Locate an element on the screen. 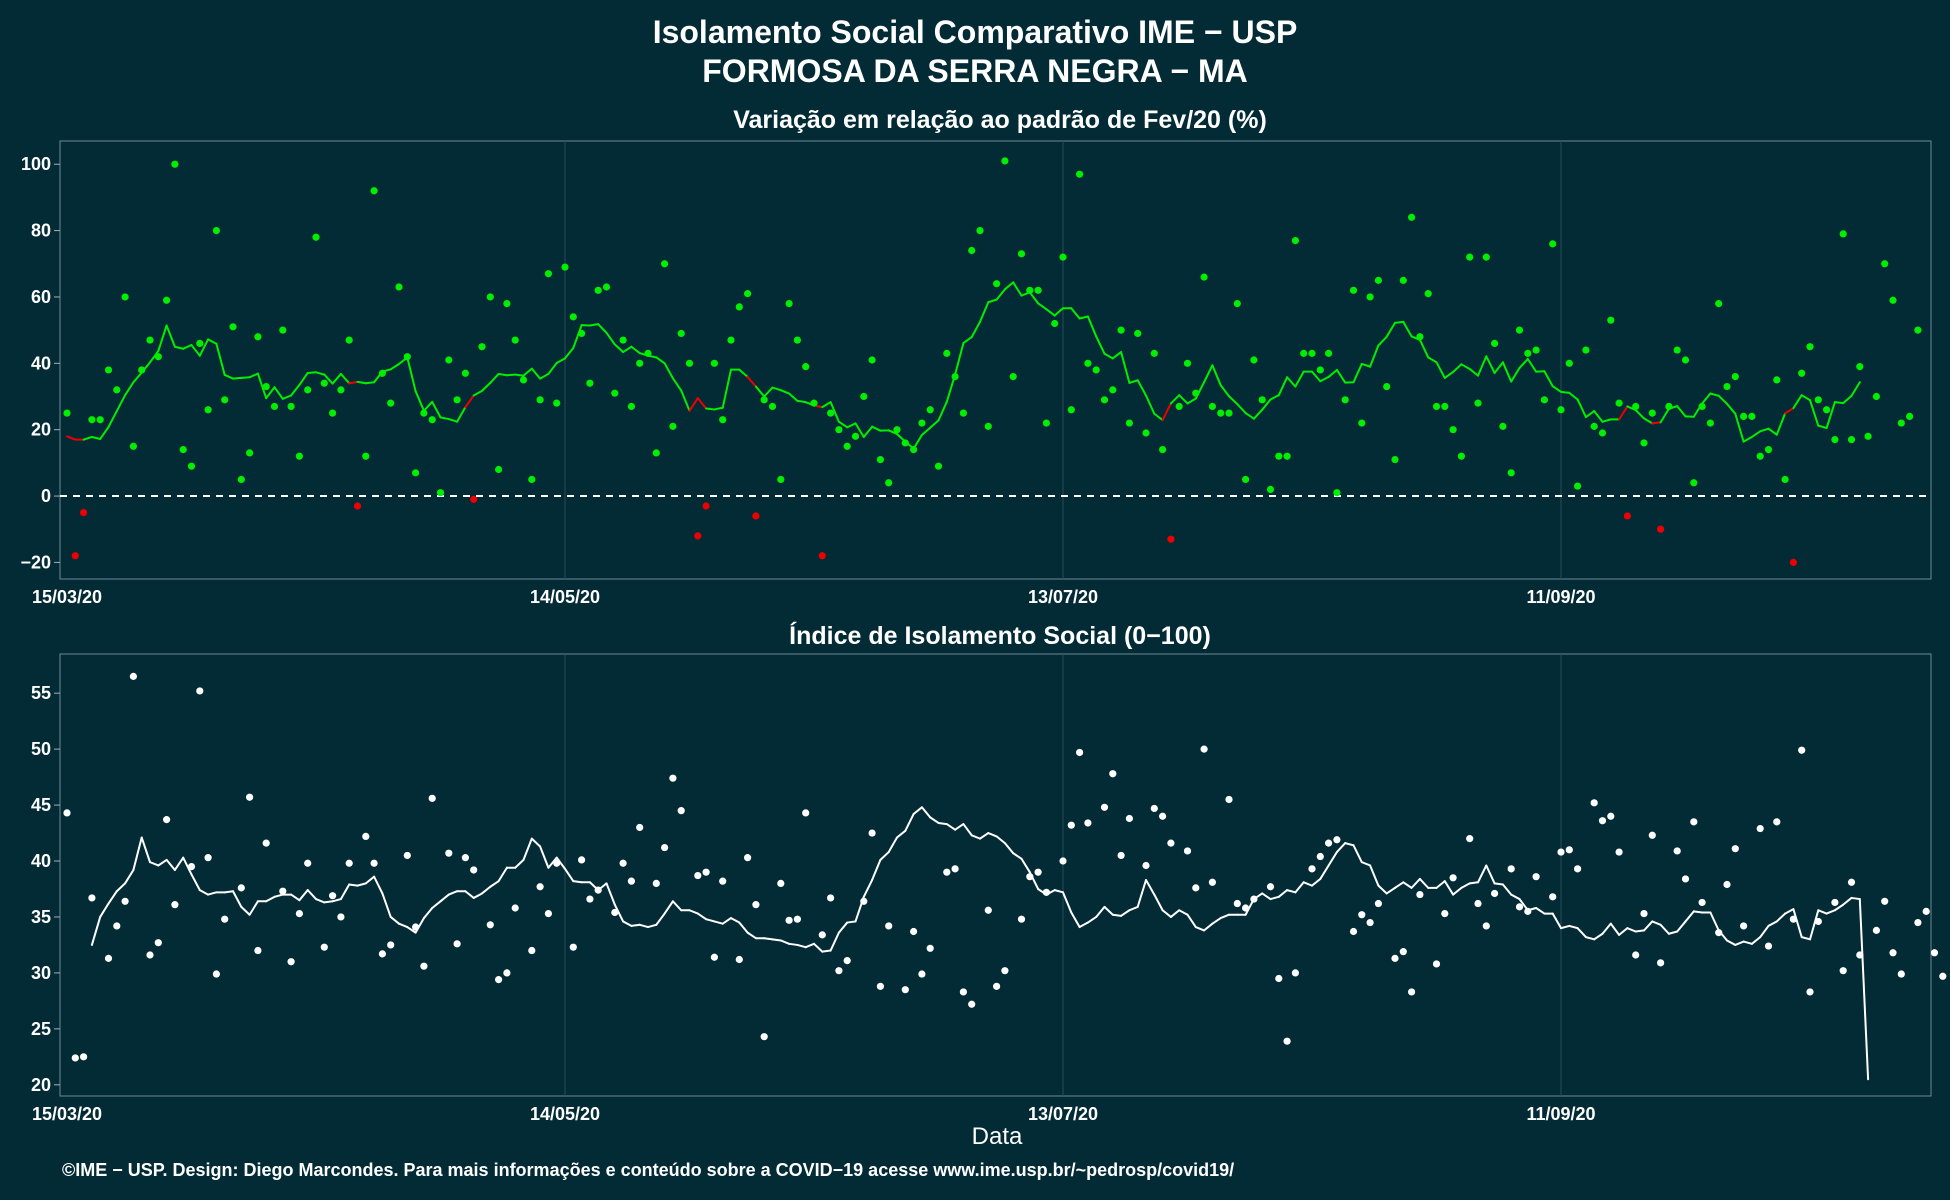 Image resolution: width=1950 pixels, height=1200 pixels. y-tick-label: 20 is located at coordinates (41, 1085).